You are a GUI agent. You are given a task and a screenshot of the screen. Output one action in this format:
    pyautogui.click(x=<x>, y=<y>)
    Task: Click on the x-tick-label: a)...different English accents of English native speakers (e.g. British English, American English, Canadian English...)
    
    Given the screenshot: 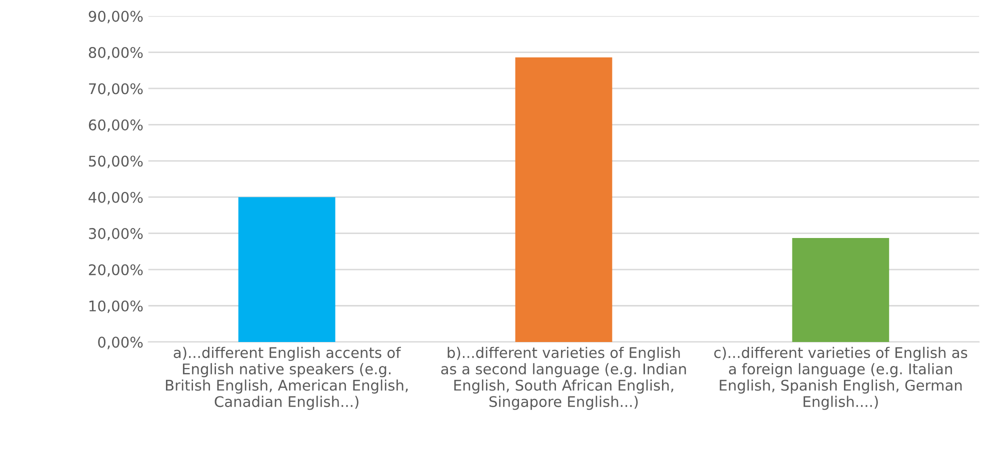 What is the action you would take?
    pyautogui.click(x=287, y=378)
    